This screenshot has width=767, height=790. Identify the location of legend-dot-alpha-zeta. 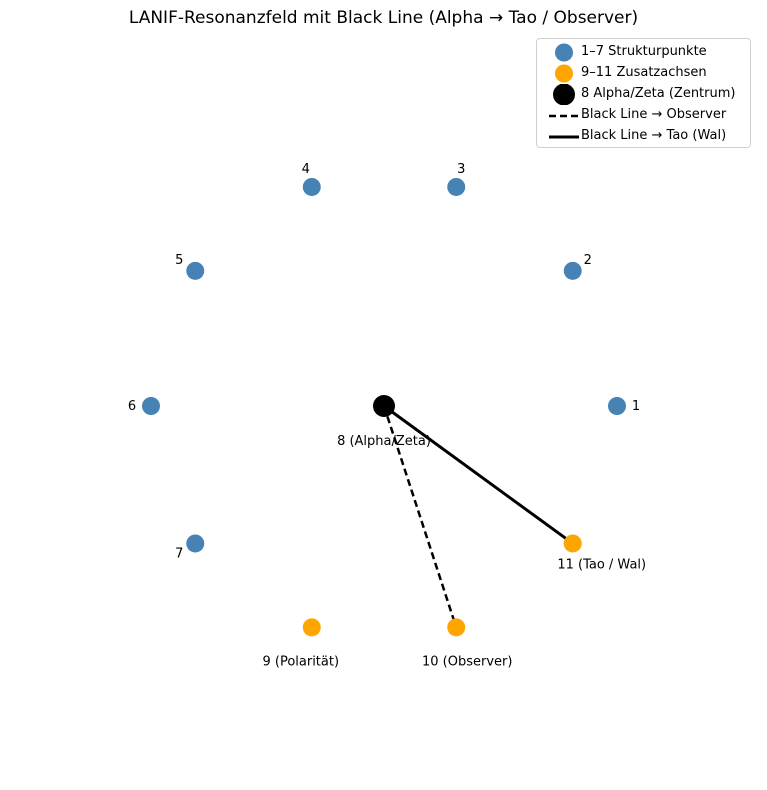
(564, 94).